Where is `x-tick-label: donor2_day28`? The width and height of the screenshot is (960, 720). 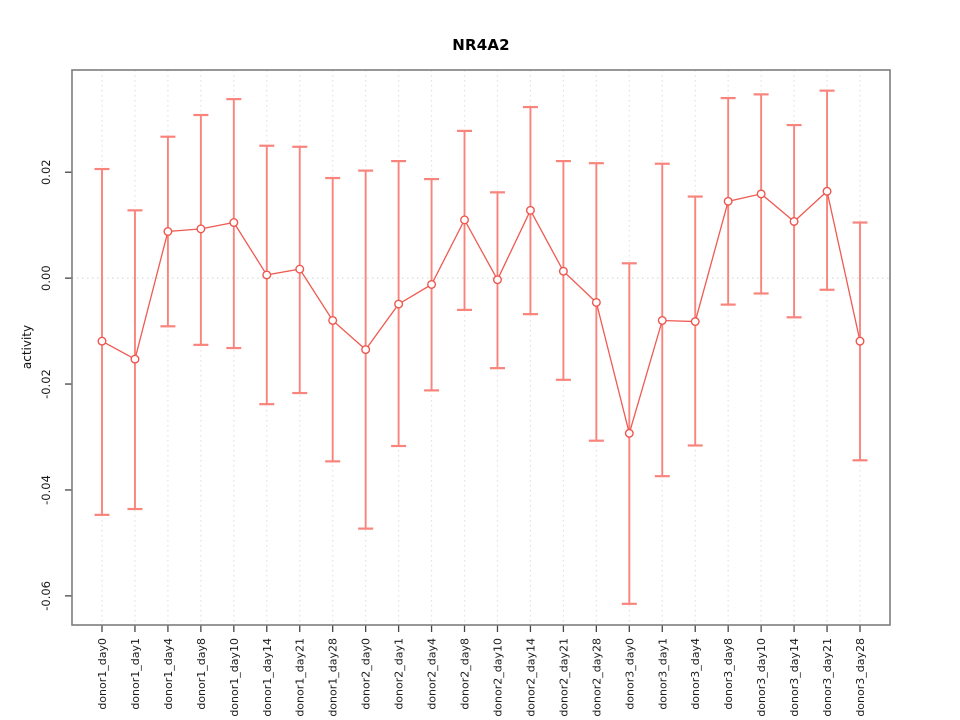 x-tick-label: donor2_day28 is located at coordinates (596, 677).